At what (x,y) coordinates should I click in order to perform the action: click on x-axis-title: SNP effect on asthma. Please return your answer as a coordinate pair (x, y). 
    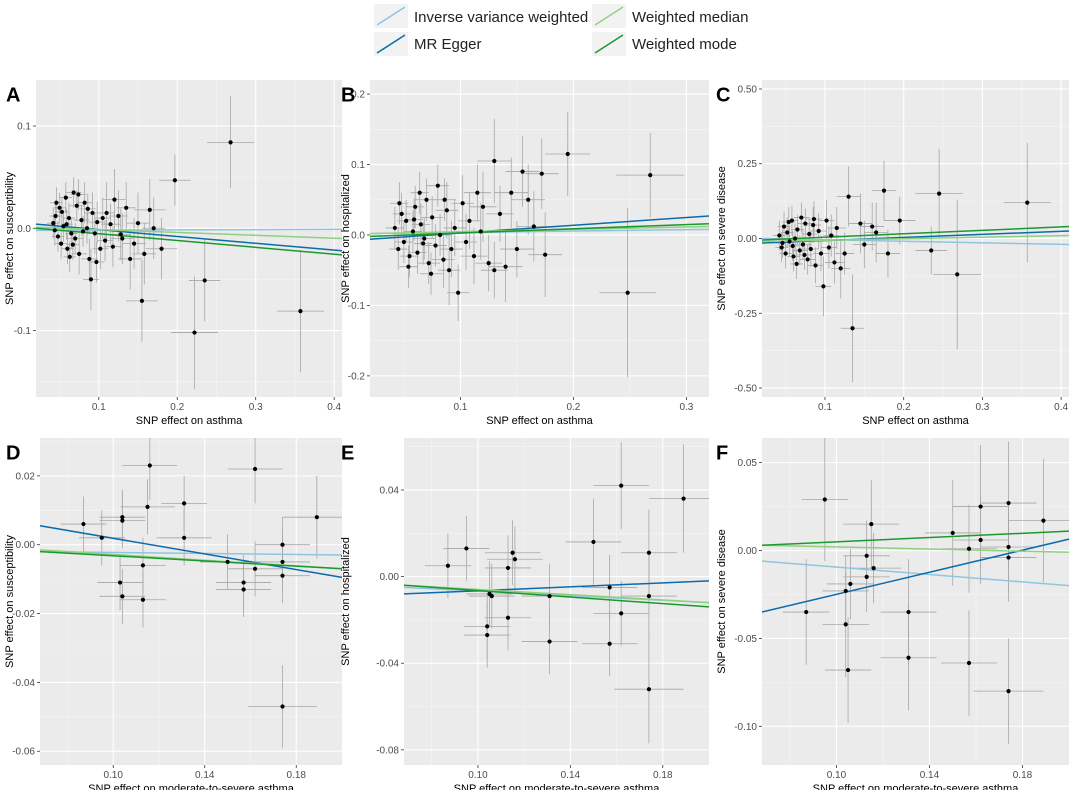
    Looking at the image, I should click on (539, 421).